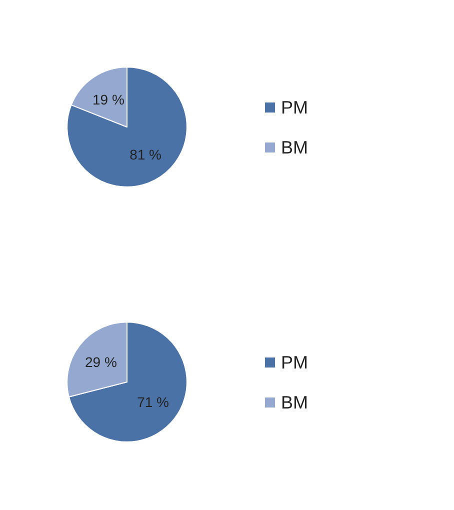 The image size is (454, 510). I want to click on data-label: 81 %, so click(146, 154).